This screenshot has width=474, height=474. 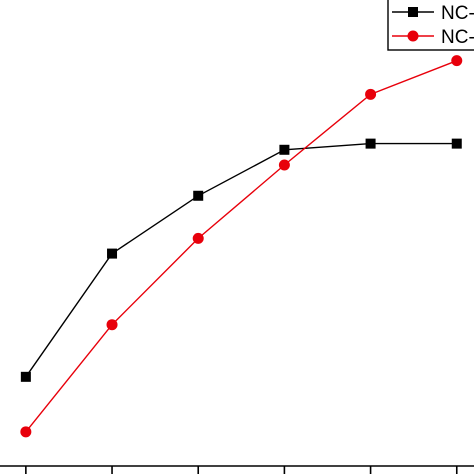 I want to click on x-axis, so click(x=237, y=469).